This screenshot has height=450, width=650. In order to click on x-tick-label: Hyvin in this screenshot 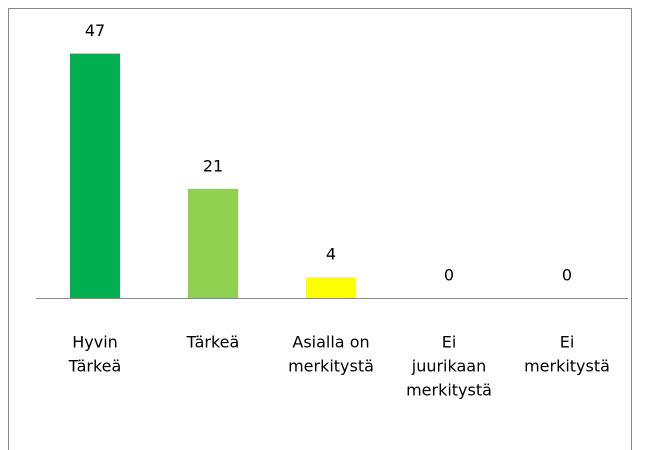, I will do `click(95, 342)`.